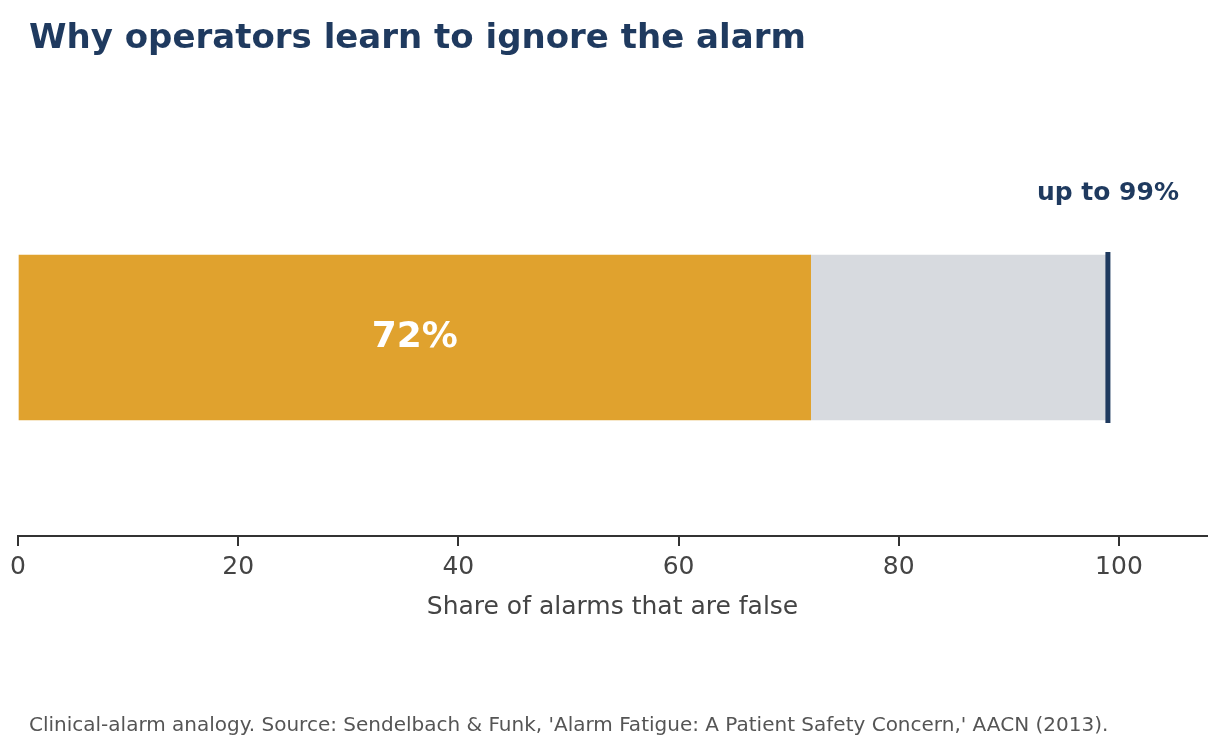 This screenshot has width=1226, height=754. I want to click on x-tick-label: 80, so click(898, 565).